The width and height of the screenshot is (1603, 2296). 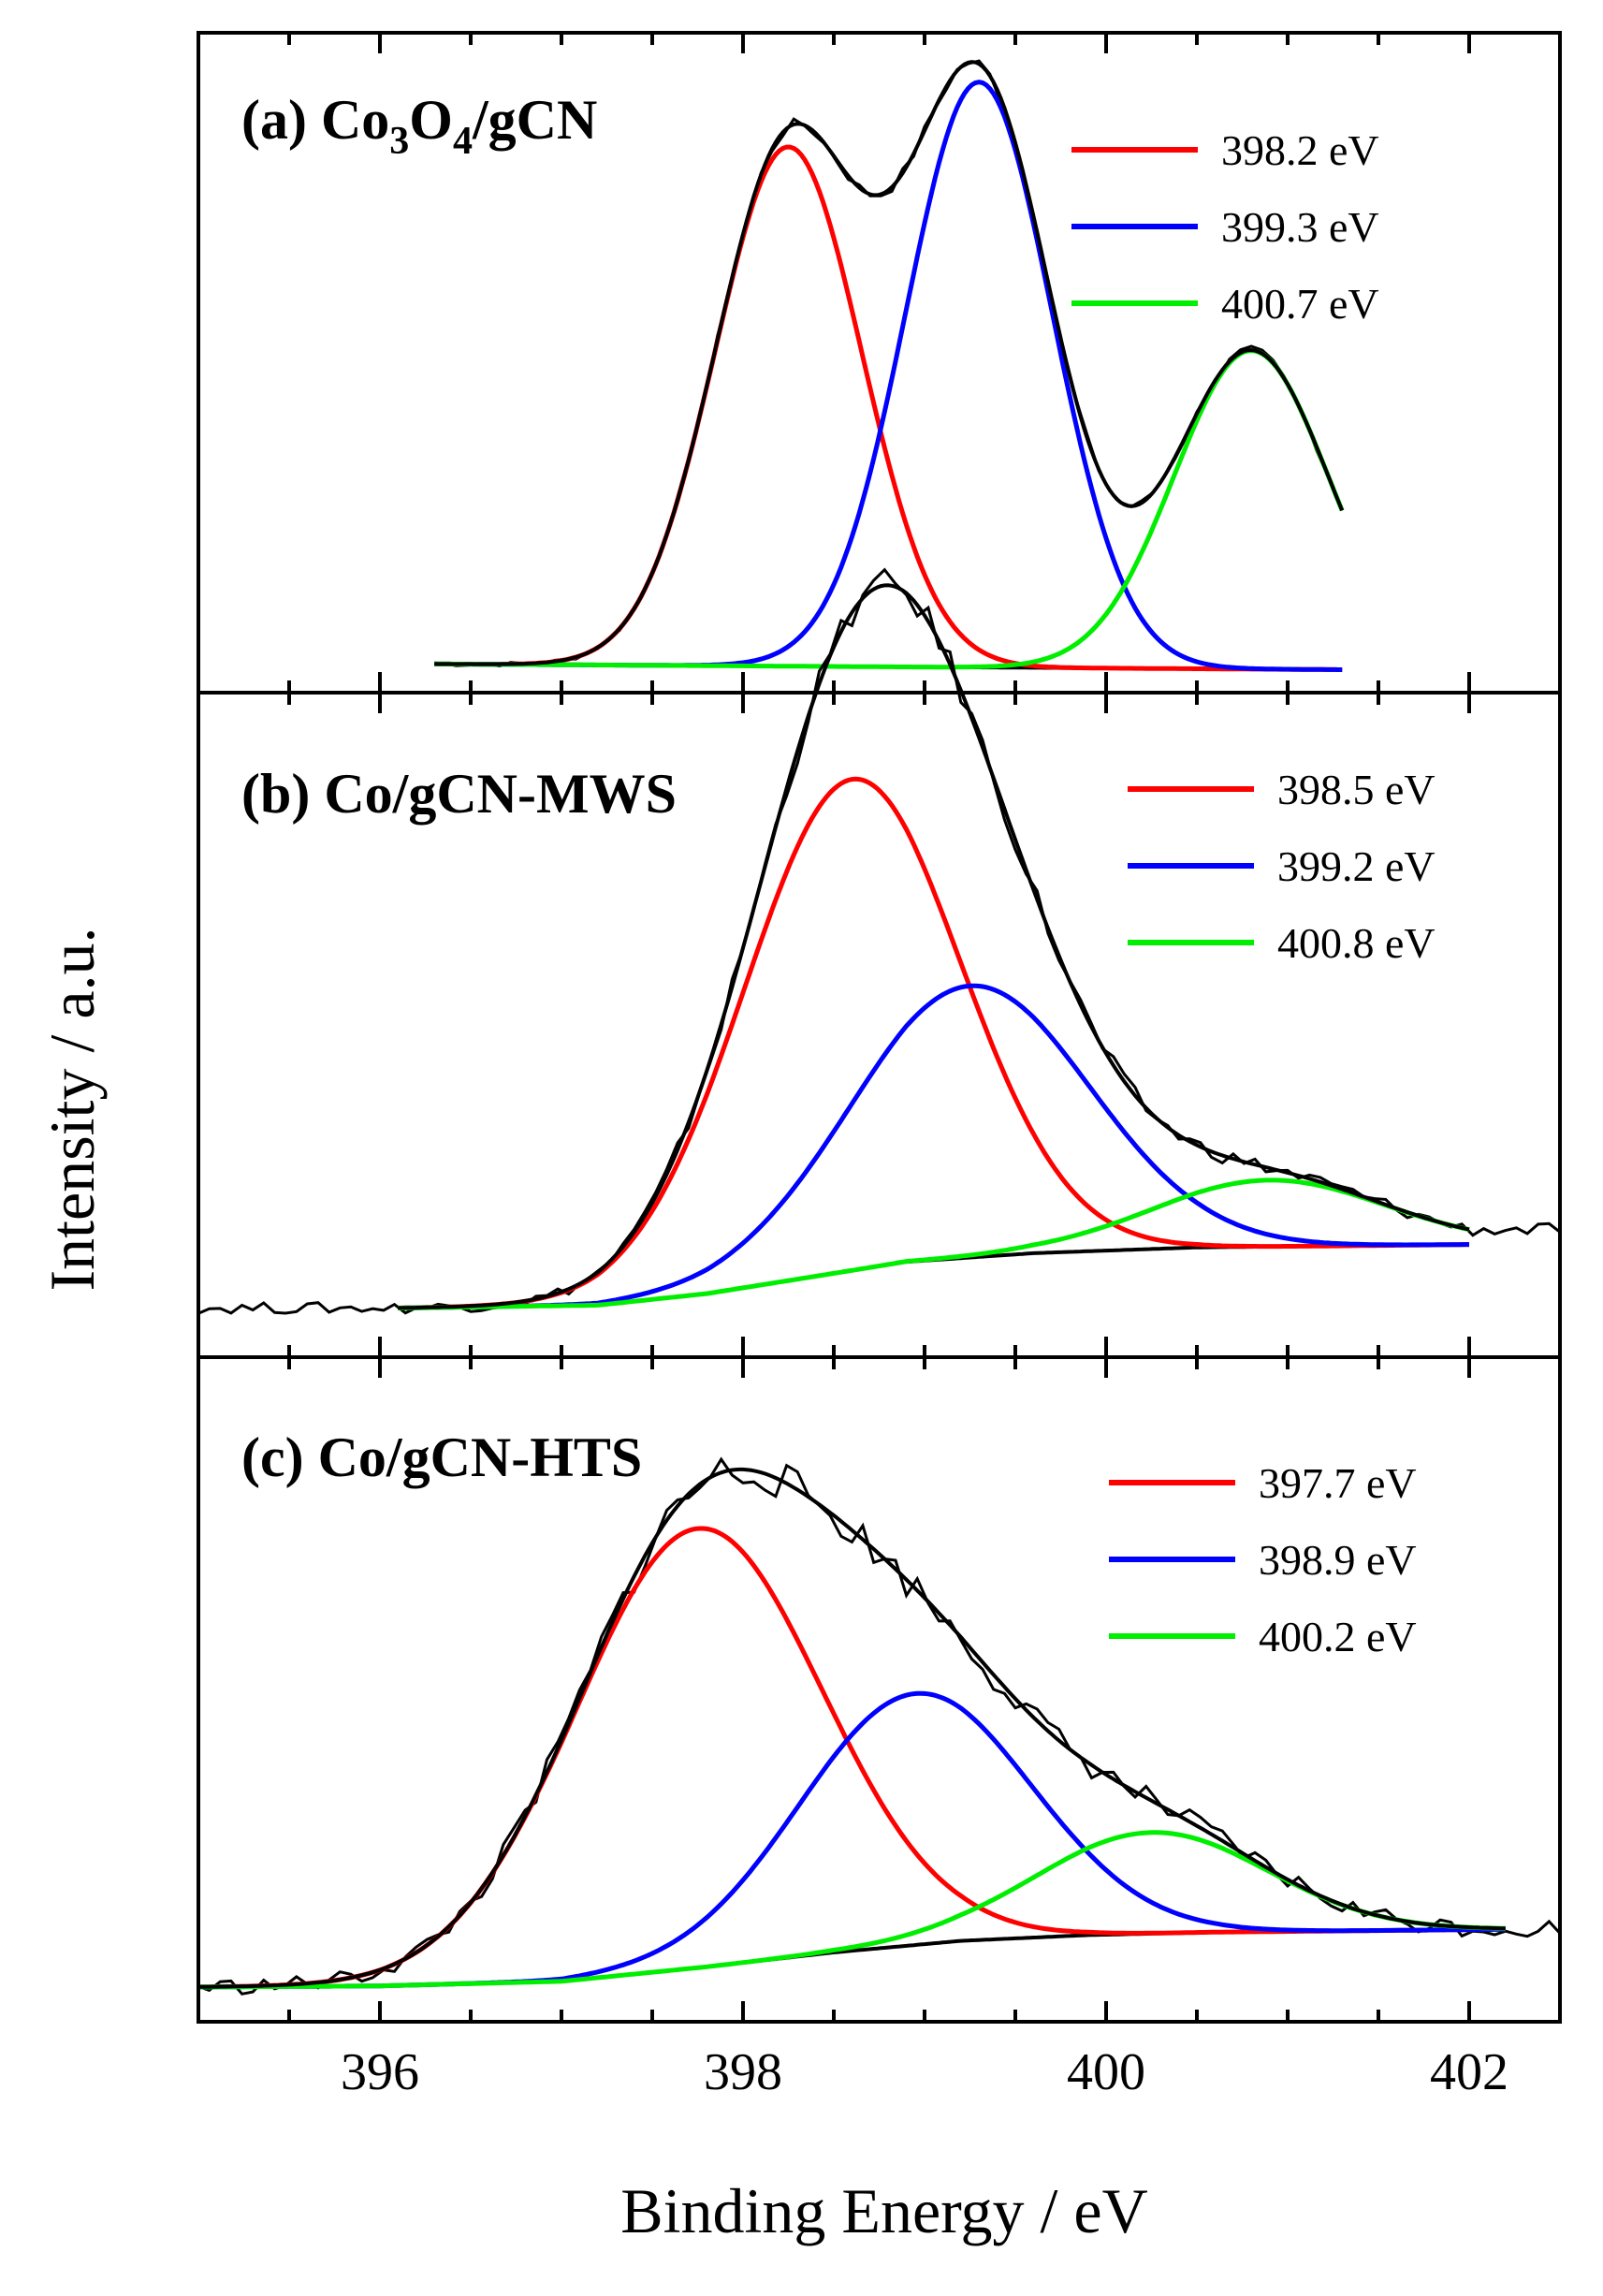 I want to click on panel-b-legend-label-2: 399.2 eV, so click(x=1356, y=866).